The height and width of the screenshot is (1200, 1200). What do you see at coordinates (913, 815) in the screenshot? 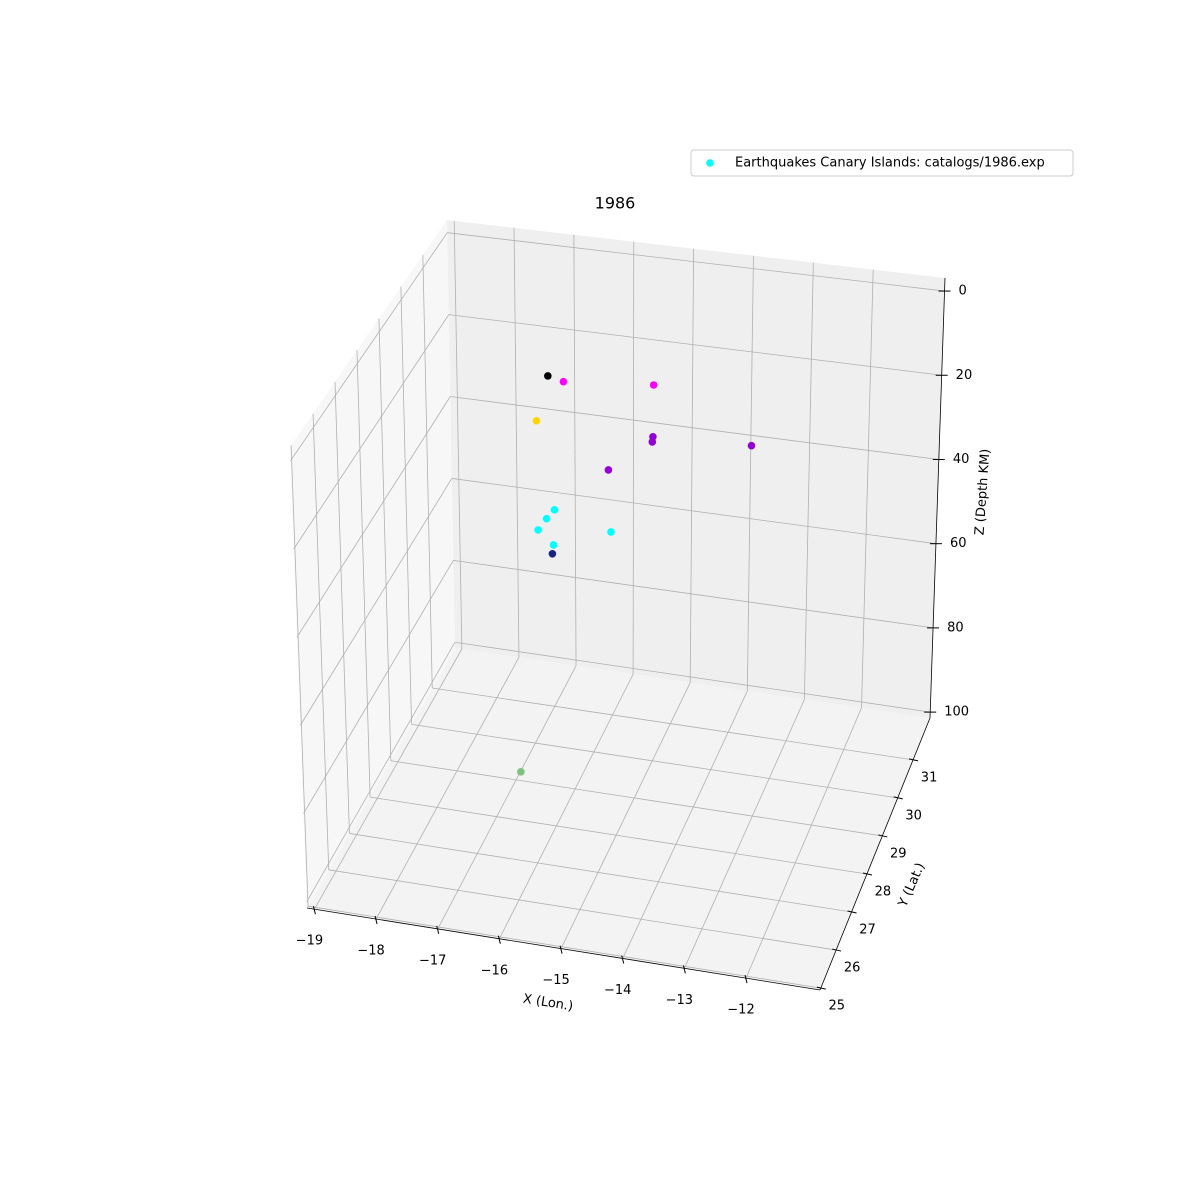
I see `y-tick-label: 30` at bounding box center [913, 815].